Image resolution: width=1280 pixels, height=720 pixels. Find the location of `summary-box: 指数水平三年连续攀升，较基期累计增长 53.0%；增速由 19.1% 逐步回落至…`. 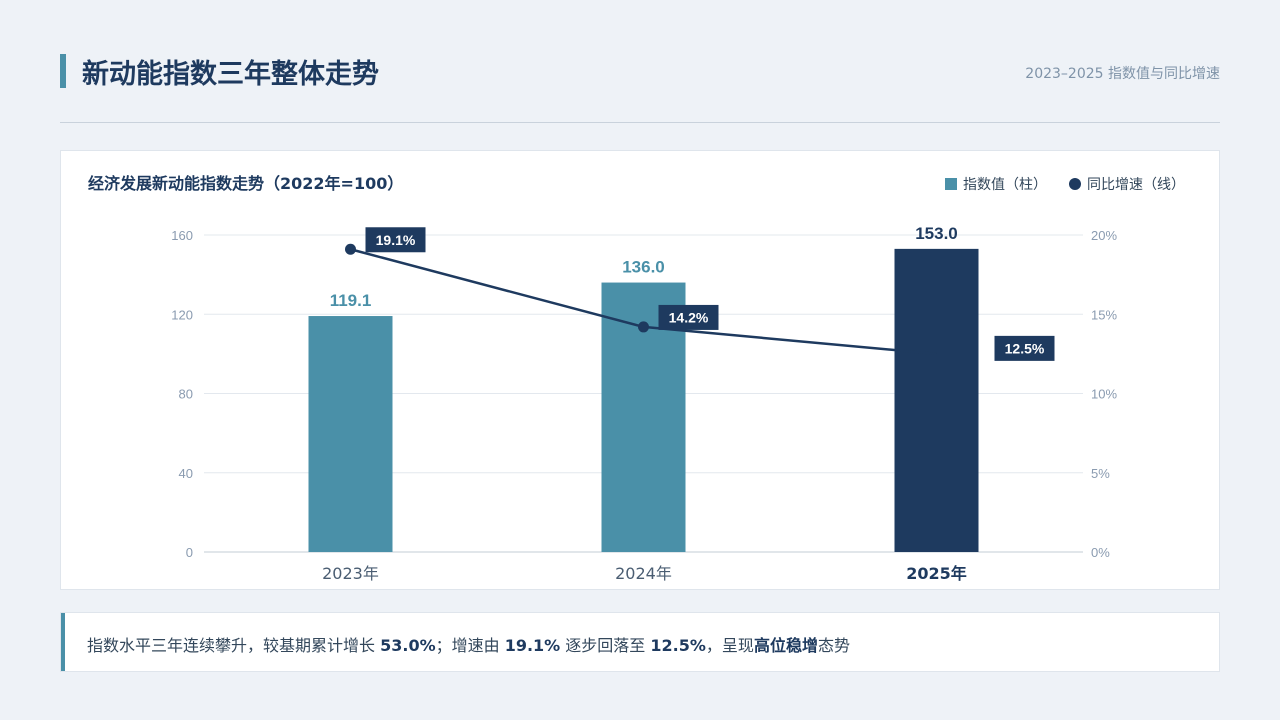

summary-box: 指数水平三年连续攀升，较基期累计增长 53.0%；增速由 19.1% 逐步回落至… is located at coordinates (640, 642).